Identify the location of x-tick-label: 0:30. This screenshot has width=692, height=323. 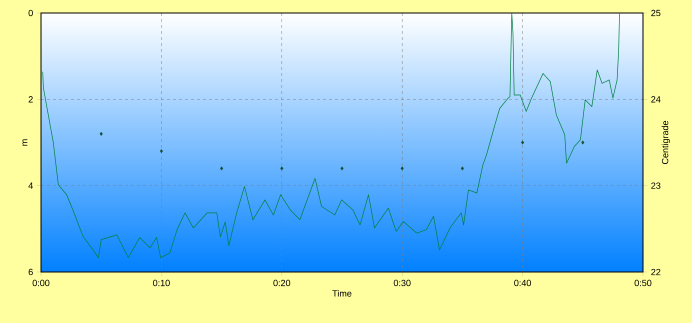
(402, 283).